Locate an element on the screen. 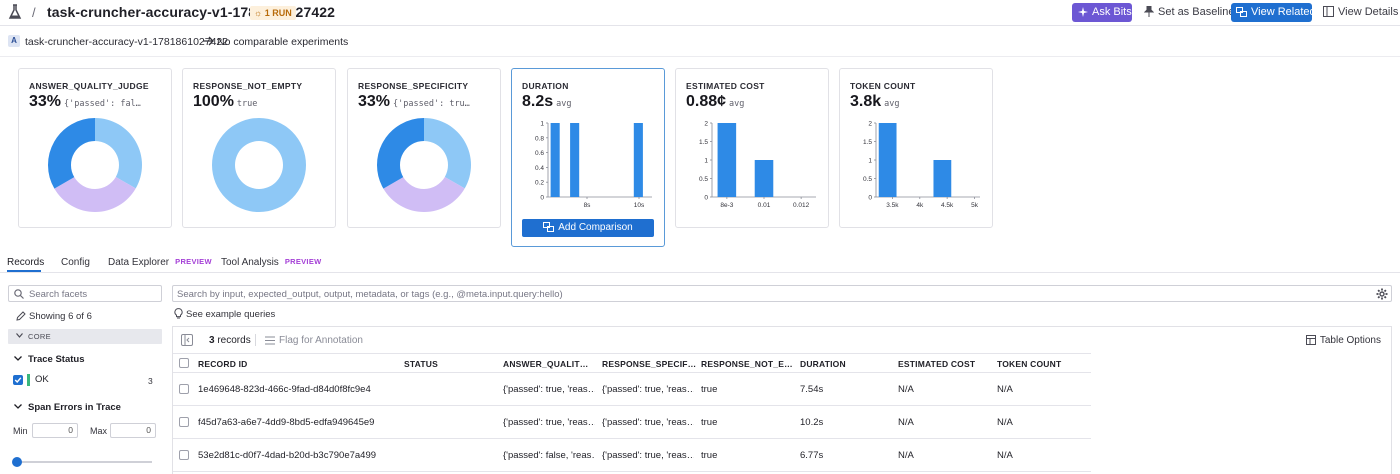 This screenshot has height=474, width=1400. view-details-button: View Details is located at coordinates (1360, 12).